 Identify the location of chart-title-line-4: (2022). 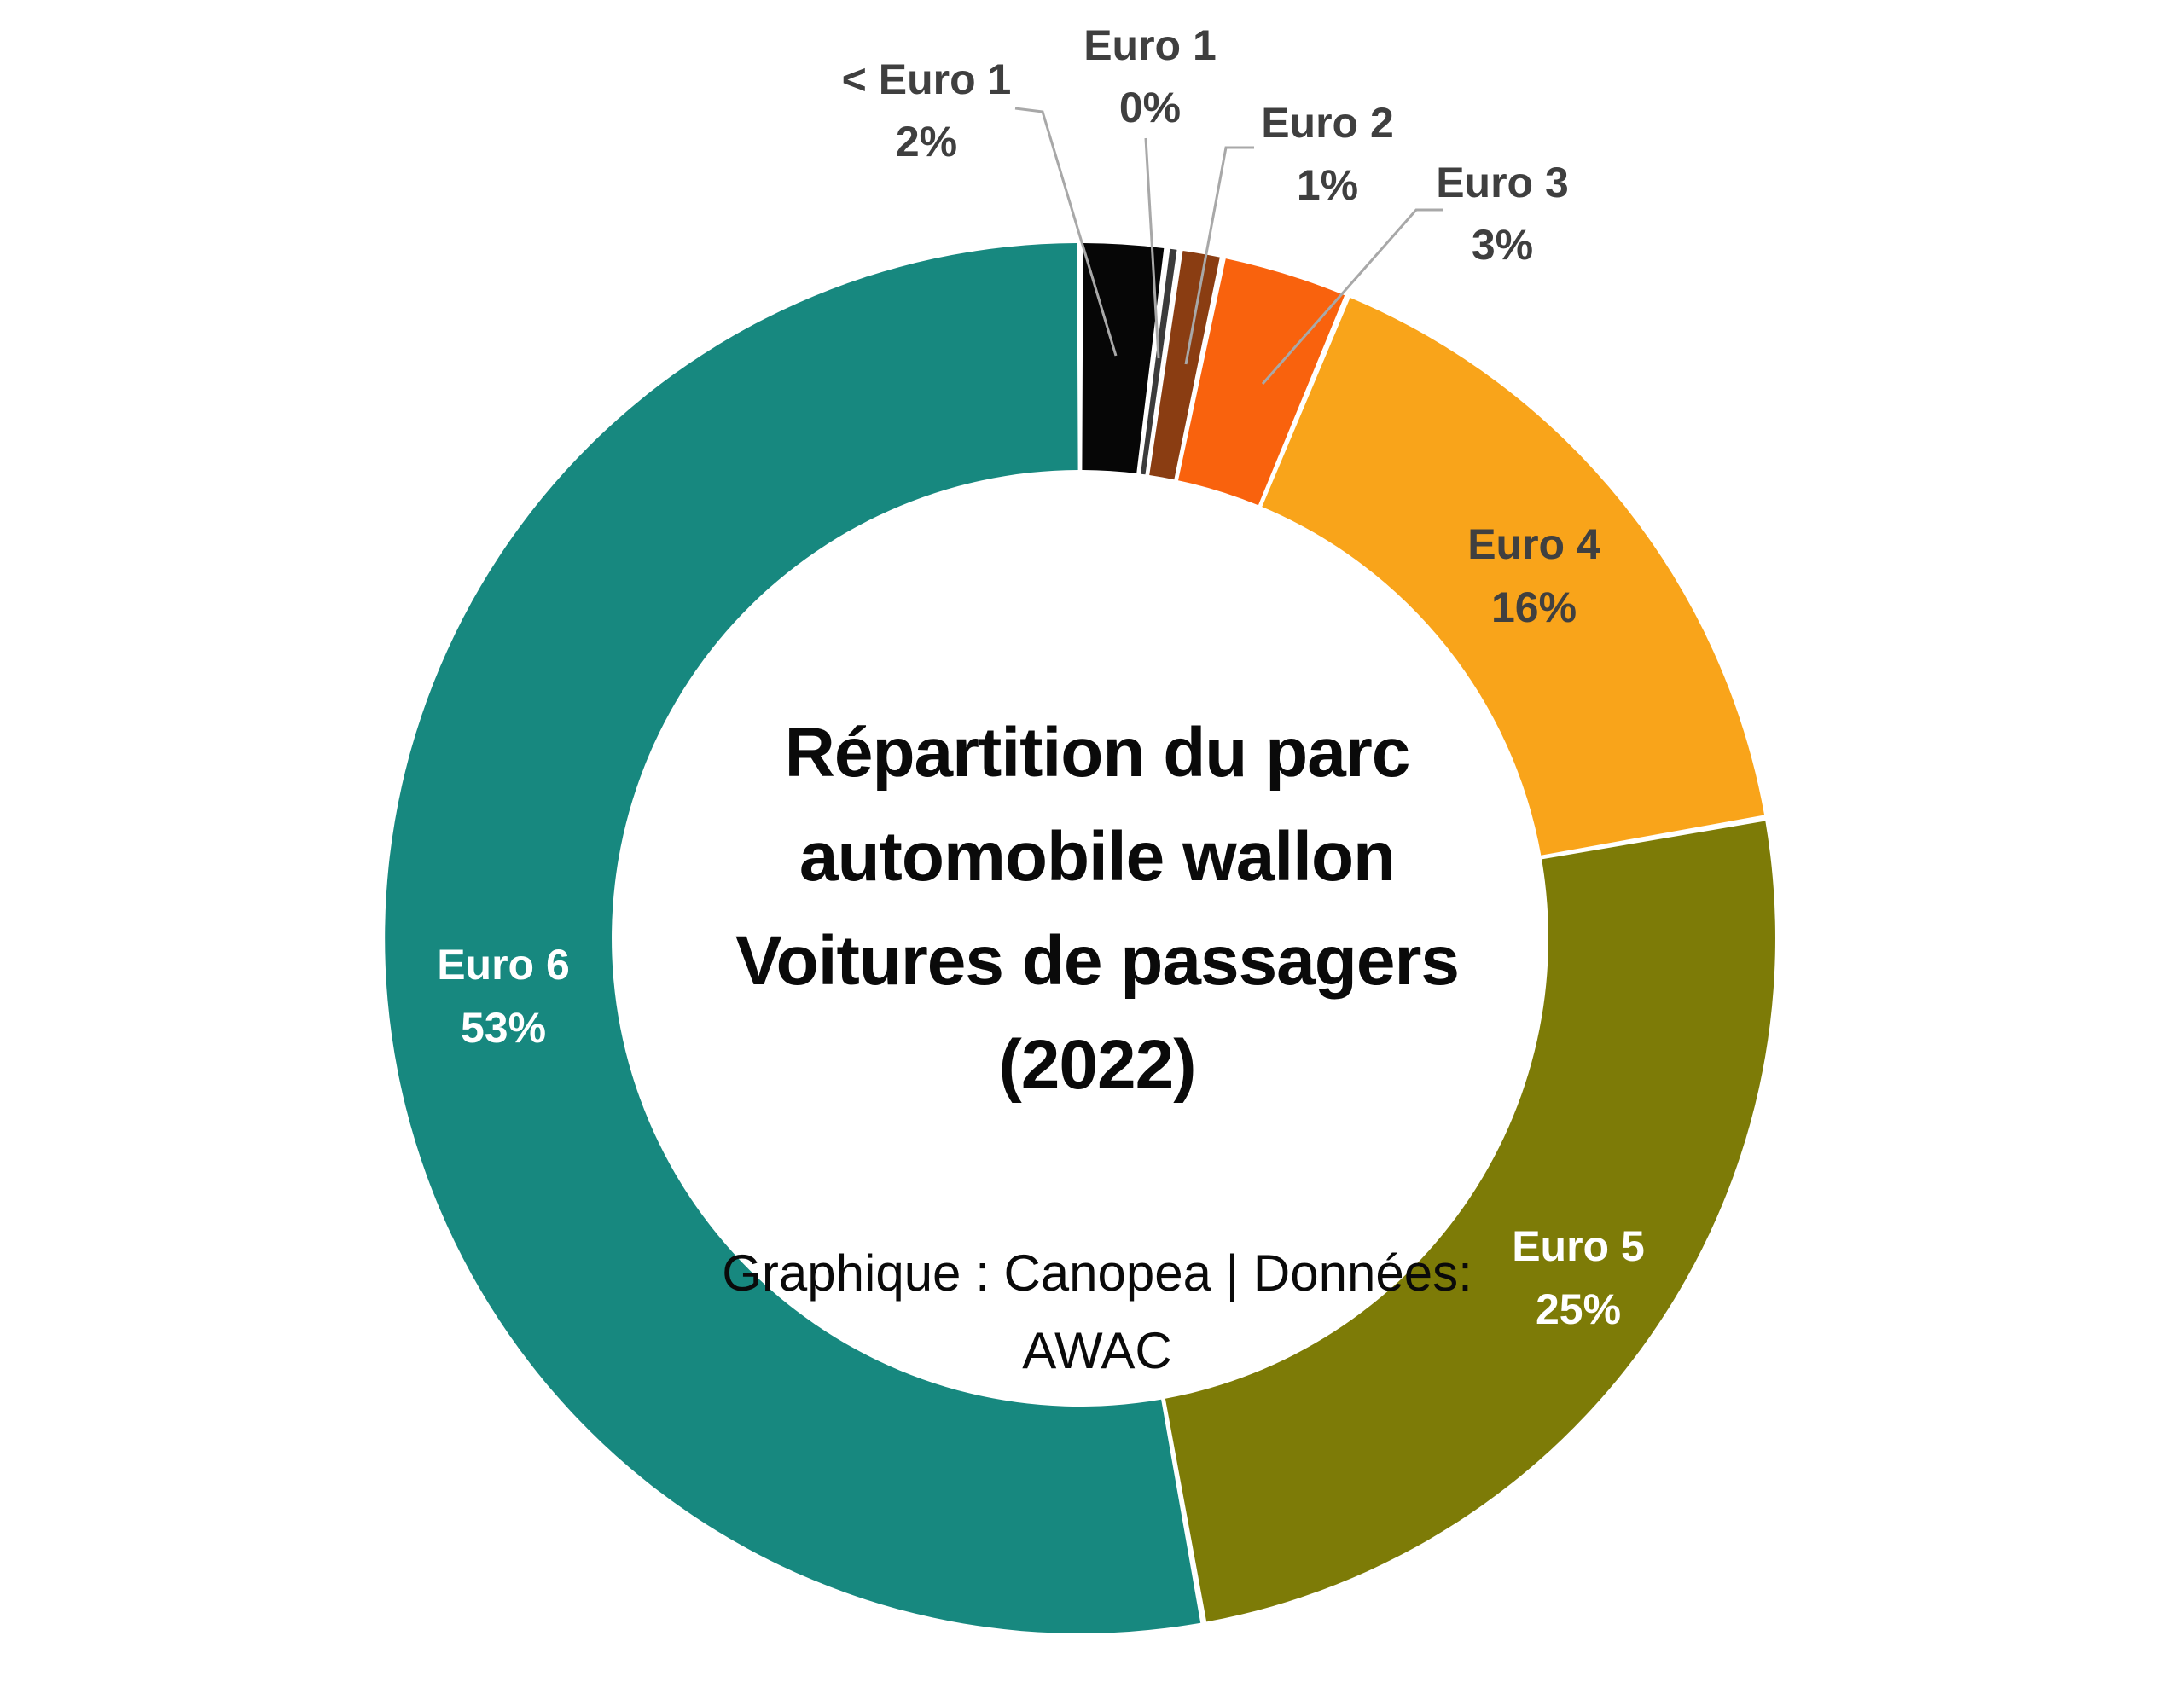
(1097, 1065).